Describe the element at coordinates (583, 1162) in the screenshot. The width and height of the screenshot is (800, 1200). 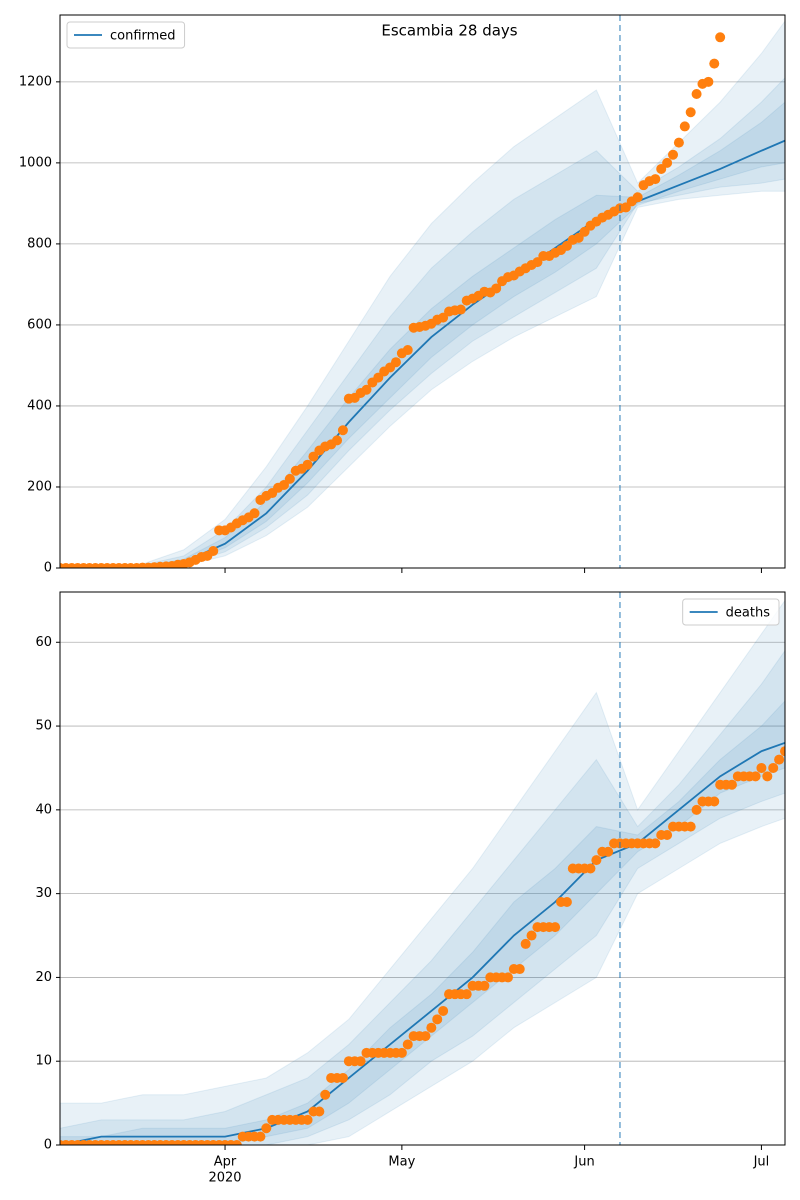
I see `x-tick-label: Jun` at that location.